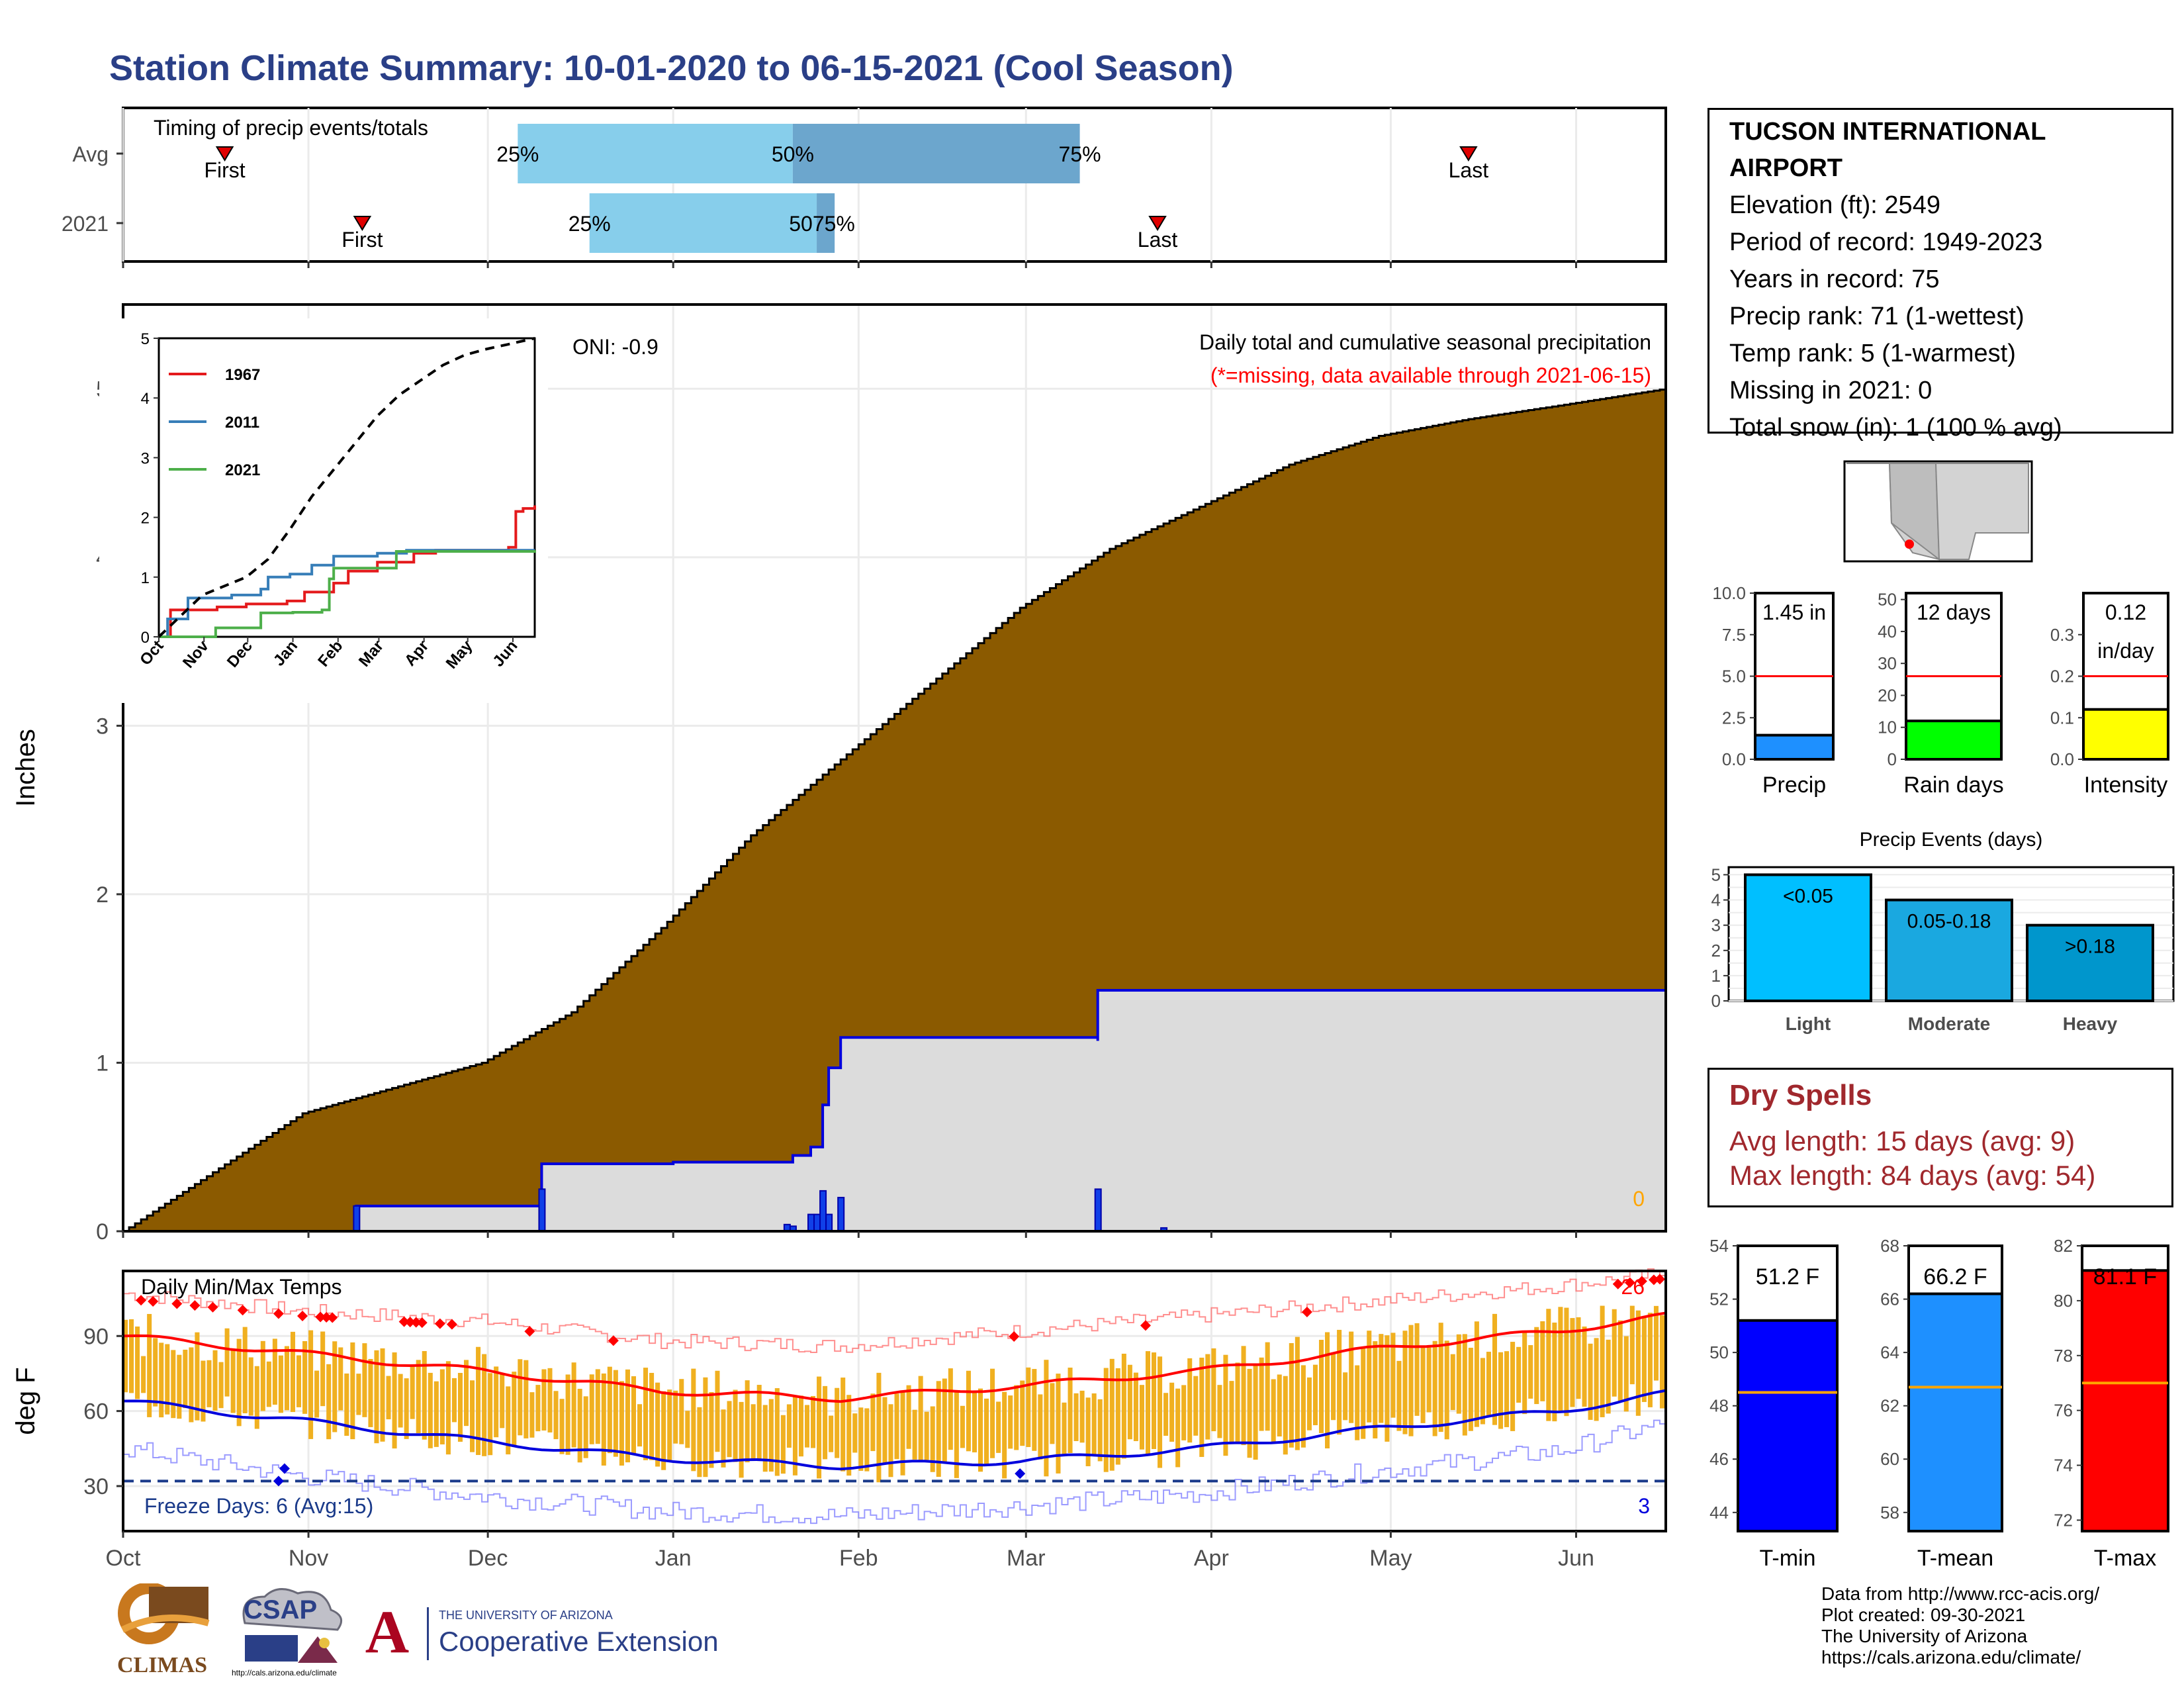 This screenshot has height=1688, width=2184. I want to click on precip-events-bar-label: <0.05, so click(1808, 896).